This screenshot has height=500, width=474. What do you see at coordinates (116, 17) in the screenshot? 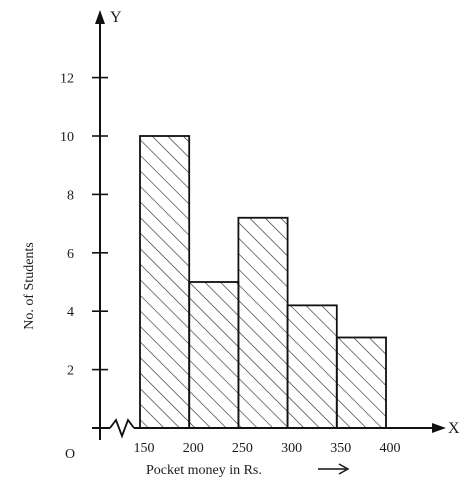
I see `y-axis-letter: Y` at bounding box center [116, 17].